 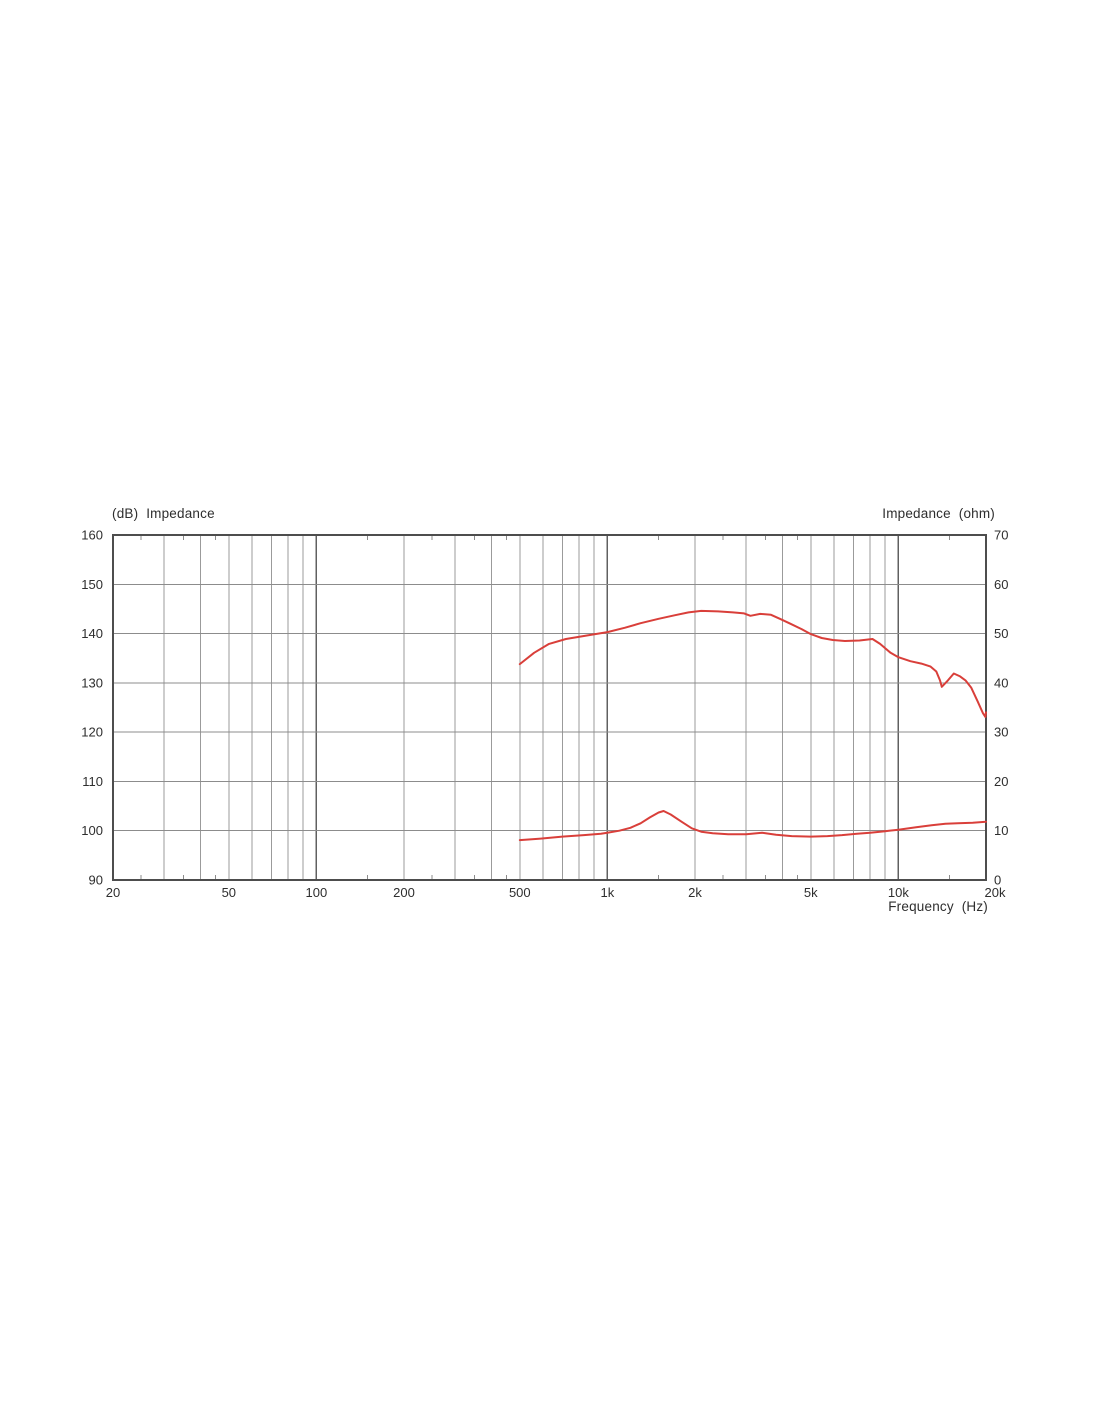 I want to click on y-left-tick-label: 100, so click(x=92, y=830).